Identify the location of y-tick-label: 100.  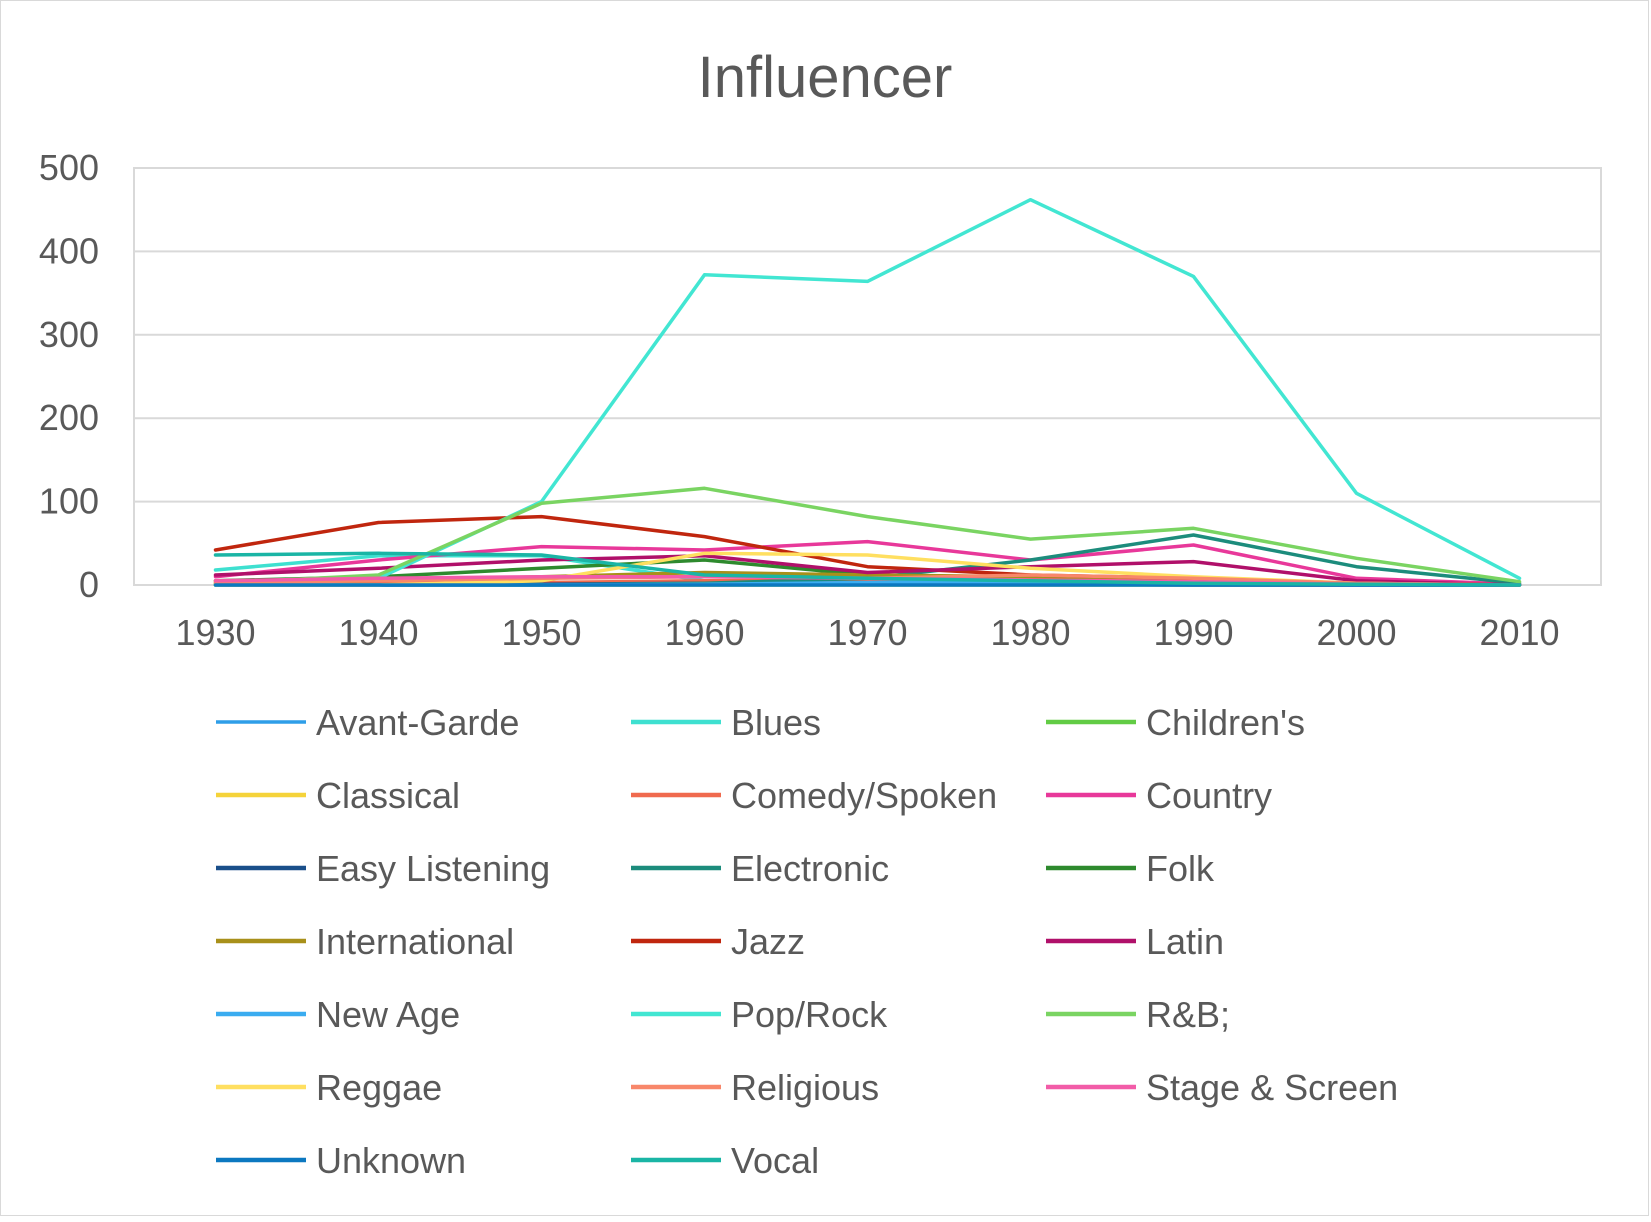
(69, 501).